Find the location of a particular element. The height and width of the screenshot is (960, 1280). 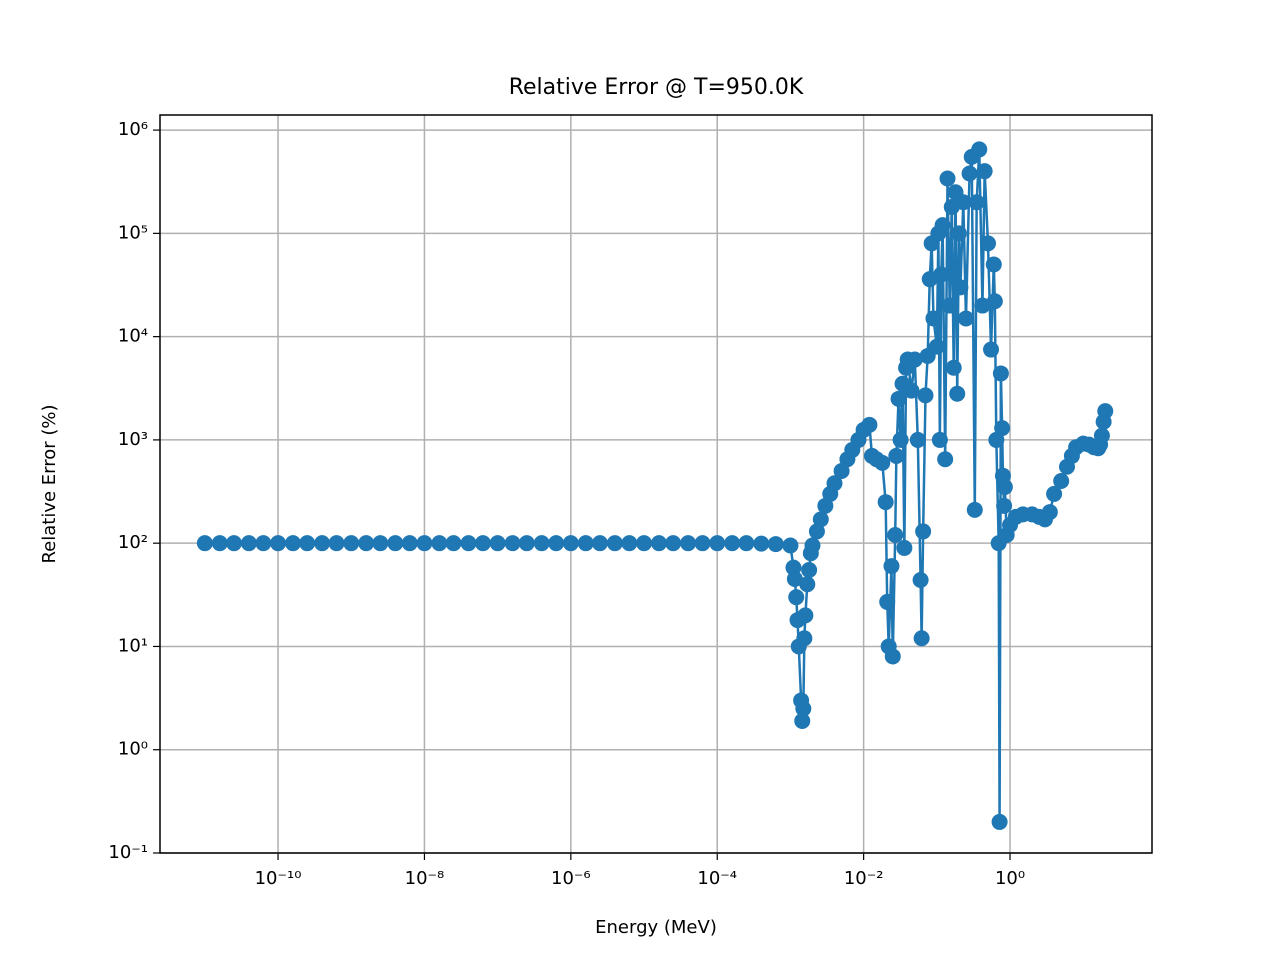

x-axis-label: Energy (MeV) is located at coordinates (656, 927).